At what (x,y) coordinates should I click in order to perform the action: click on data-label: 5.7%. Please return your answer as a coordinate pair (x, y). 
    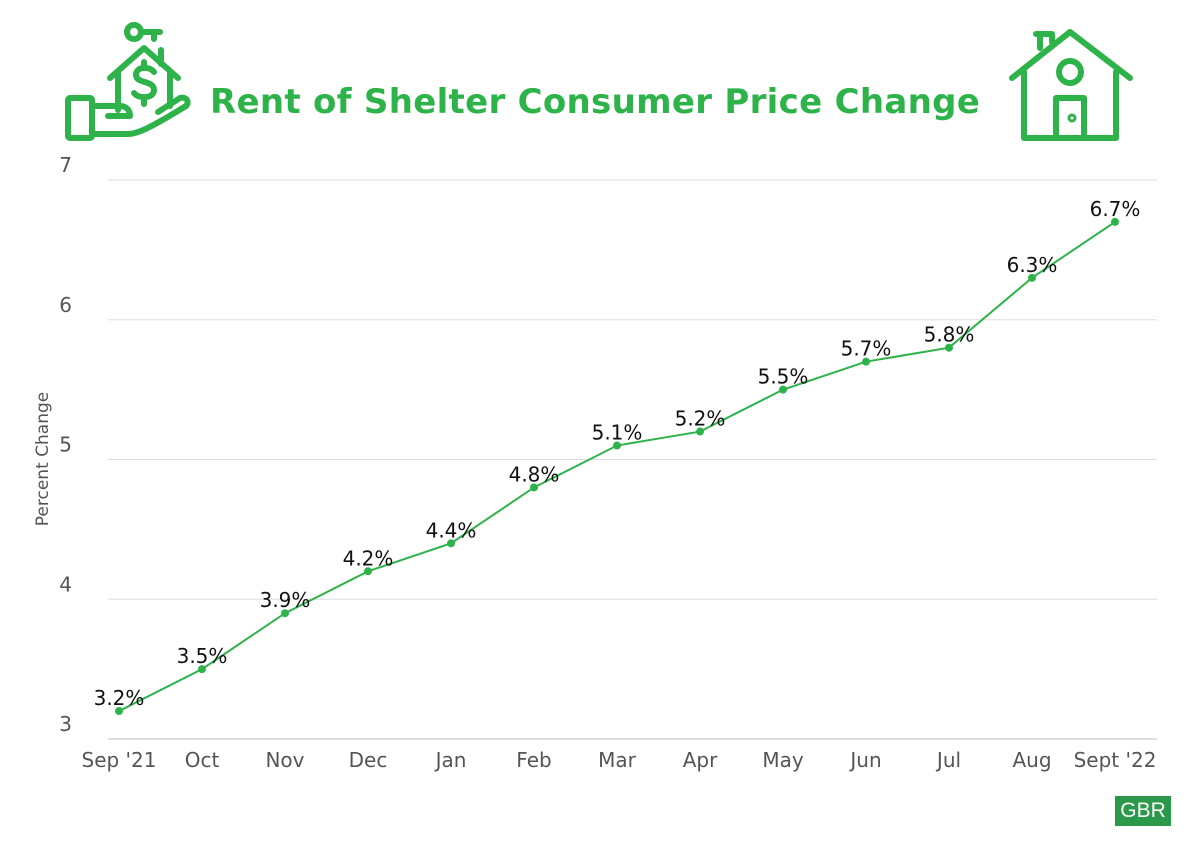
    Looking at the image, I should click on (866, 349).